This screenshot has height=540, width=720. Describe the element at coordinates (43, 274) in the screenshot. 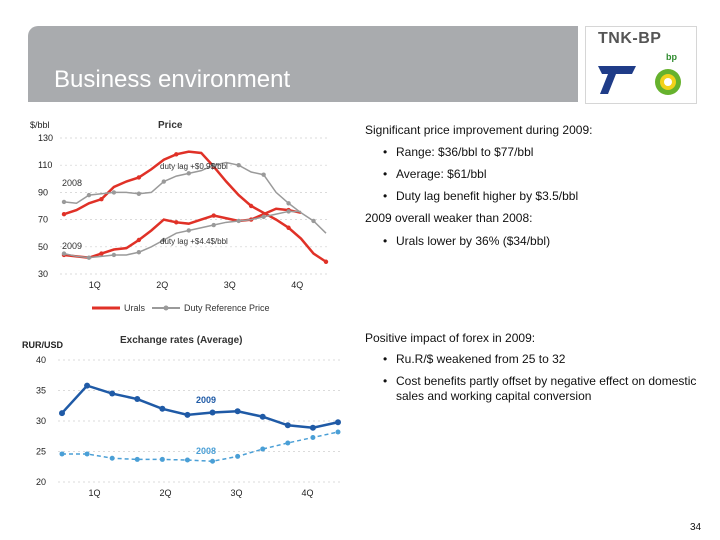

I see `price-ytick-label: 30` at that location.